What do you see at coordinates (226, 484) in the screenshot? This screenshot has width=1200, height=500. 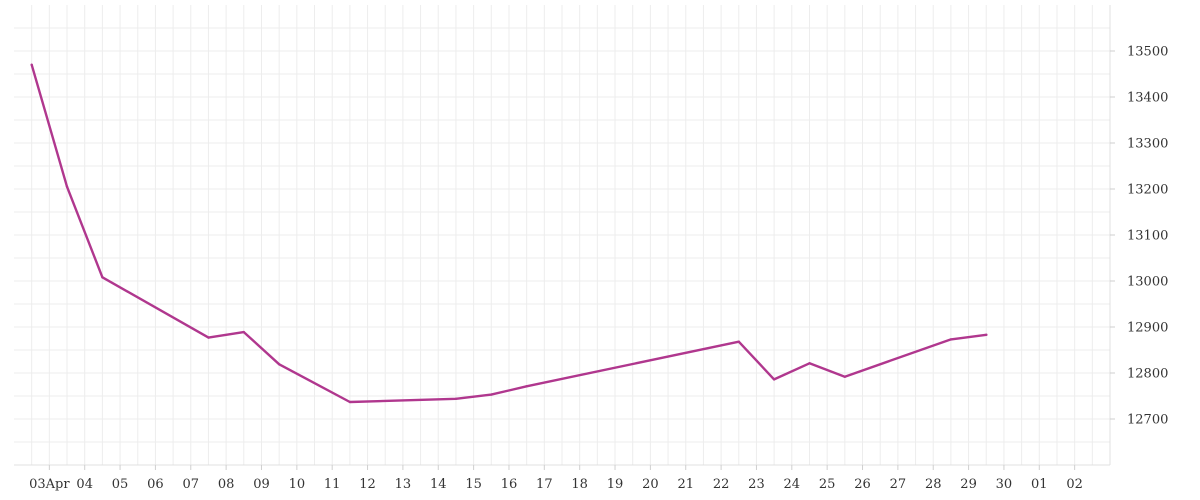 I see `x-tick-label: 08` at bounding box center [226, 484].